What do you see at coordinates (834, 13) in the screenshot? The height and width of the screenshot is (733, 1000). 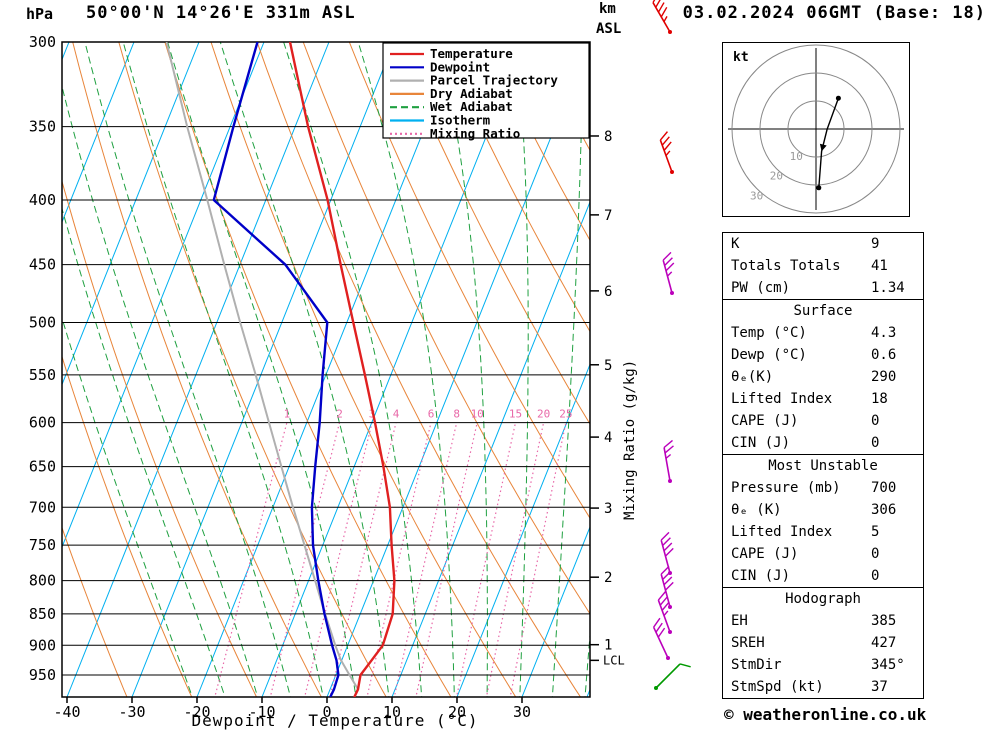 I see `run-datetime: 03.02.2024 06GMT (Base: 18)` at bounding box center [834, 13].